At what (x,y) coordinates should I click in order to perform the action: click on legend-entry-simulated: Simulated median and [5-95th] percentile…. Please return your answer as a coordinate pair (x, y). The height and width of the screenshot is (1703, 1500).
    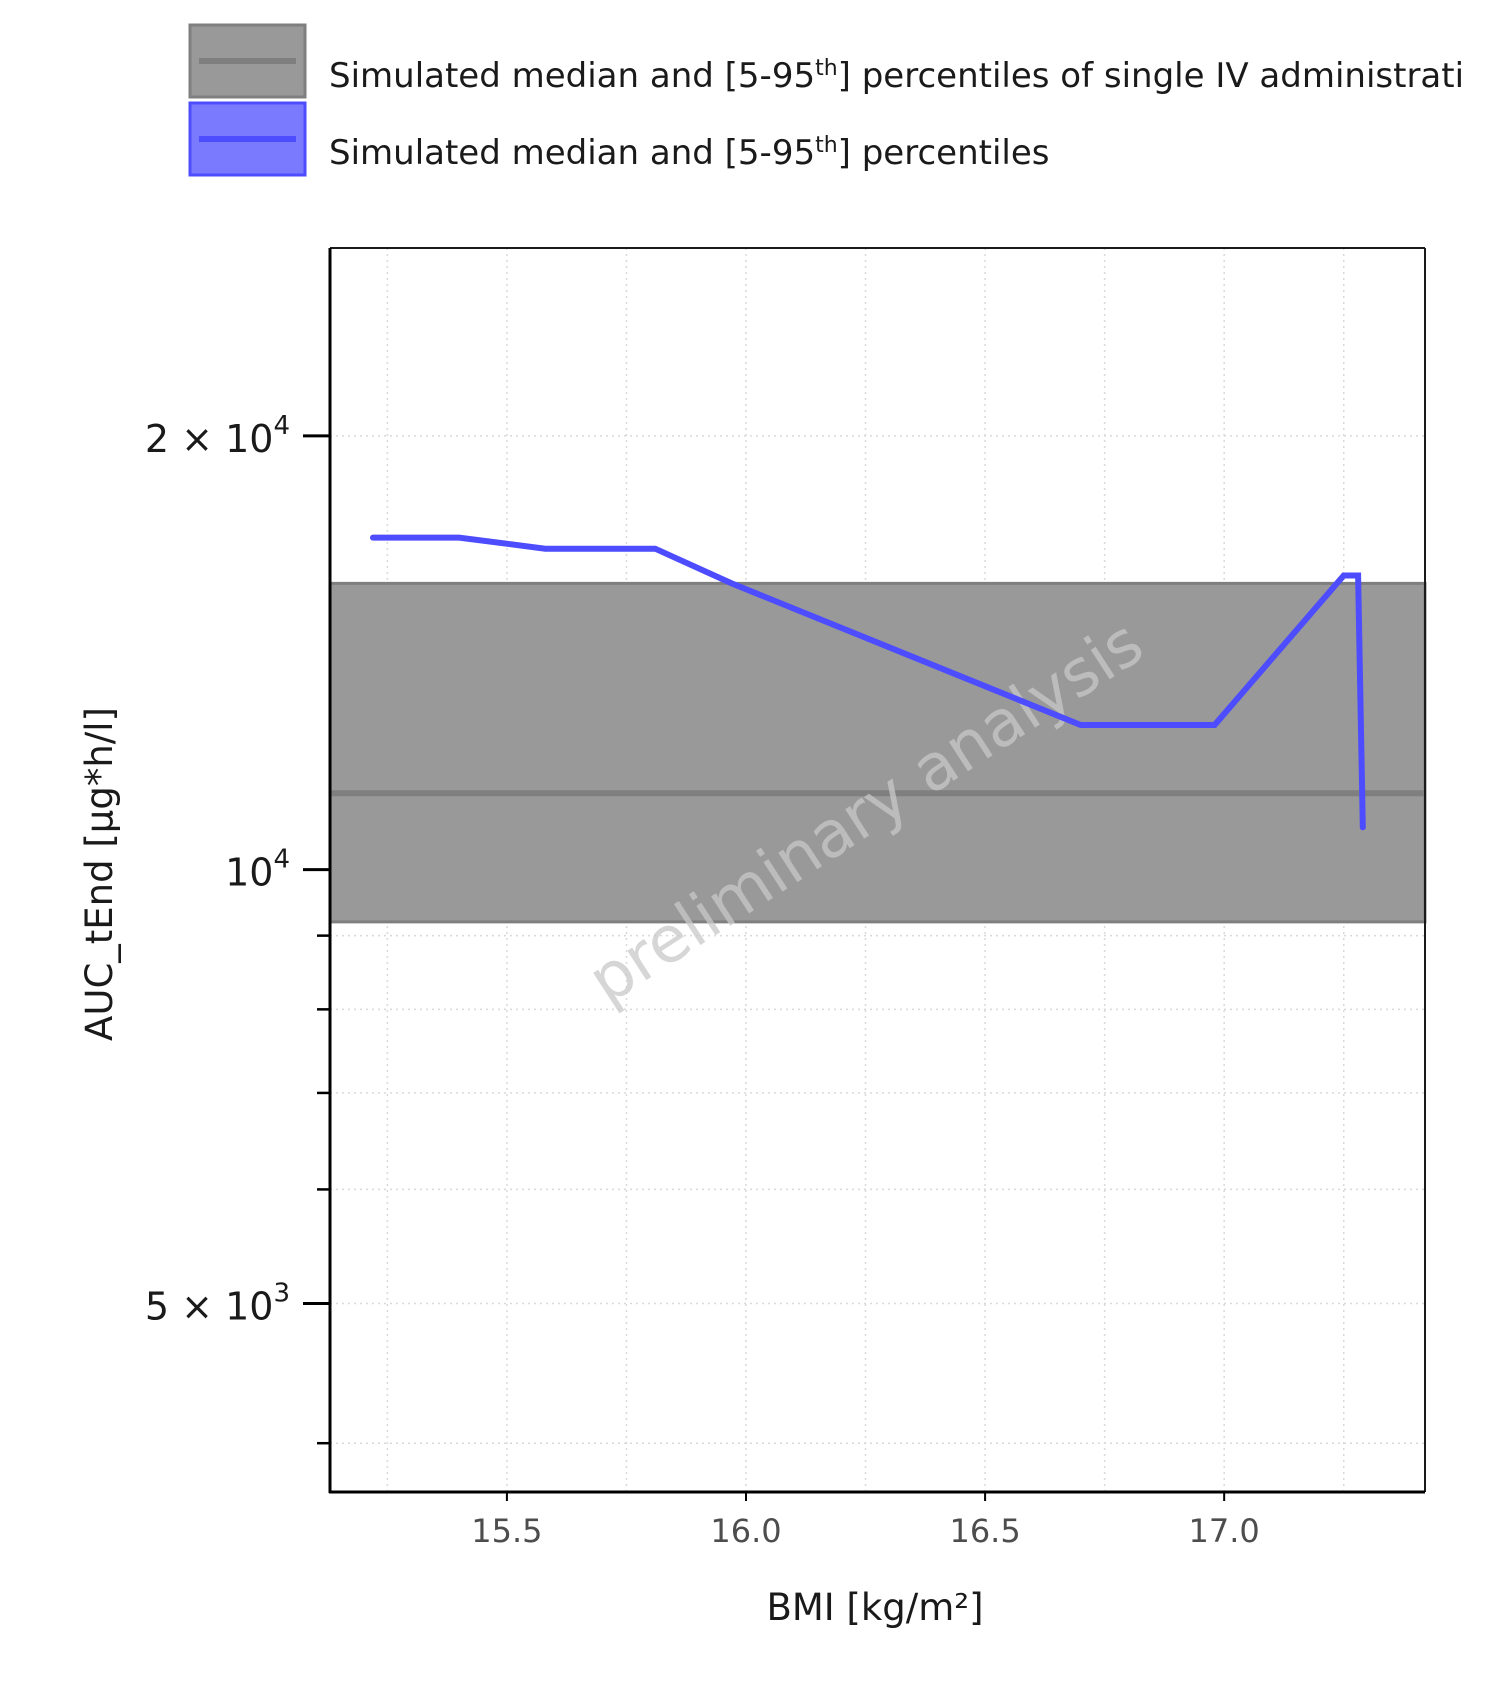
    Looking at the image, I should click on (618, 139).